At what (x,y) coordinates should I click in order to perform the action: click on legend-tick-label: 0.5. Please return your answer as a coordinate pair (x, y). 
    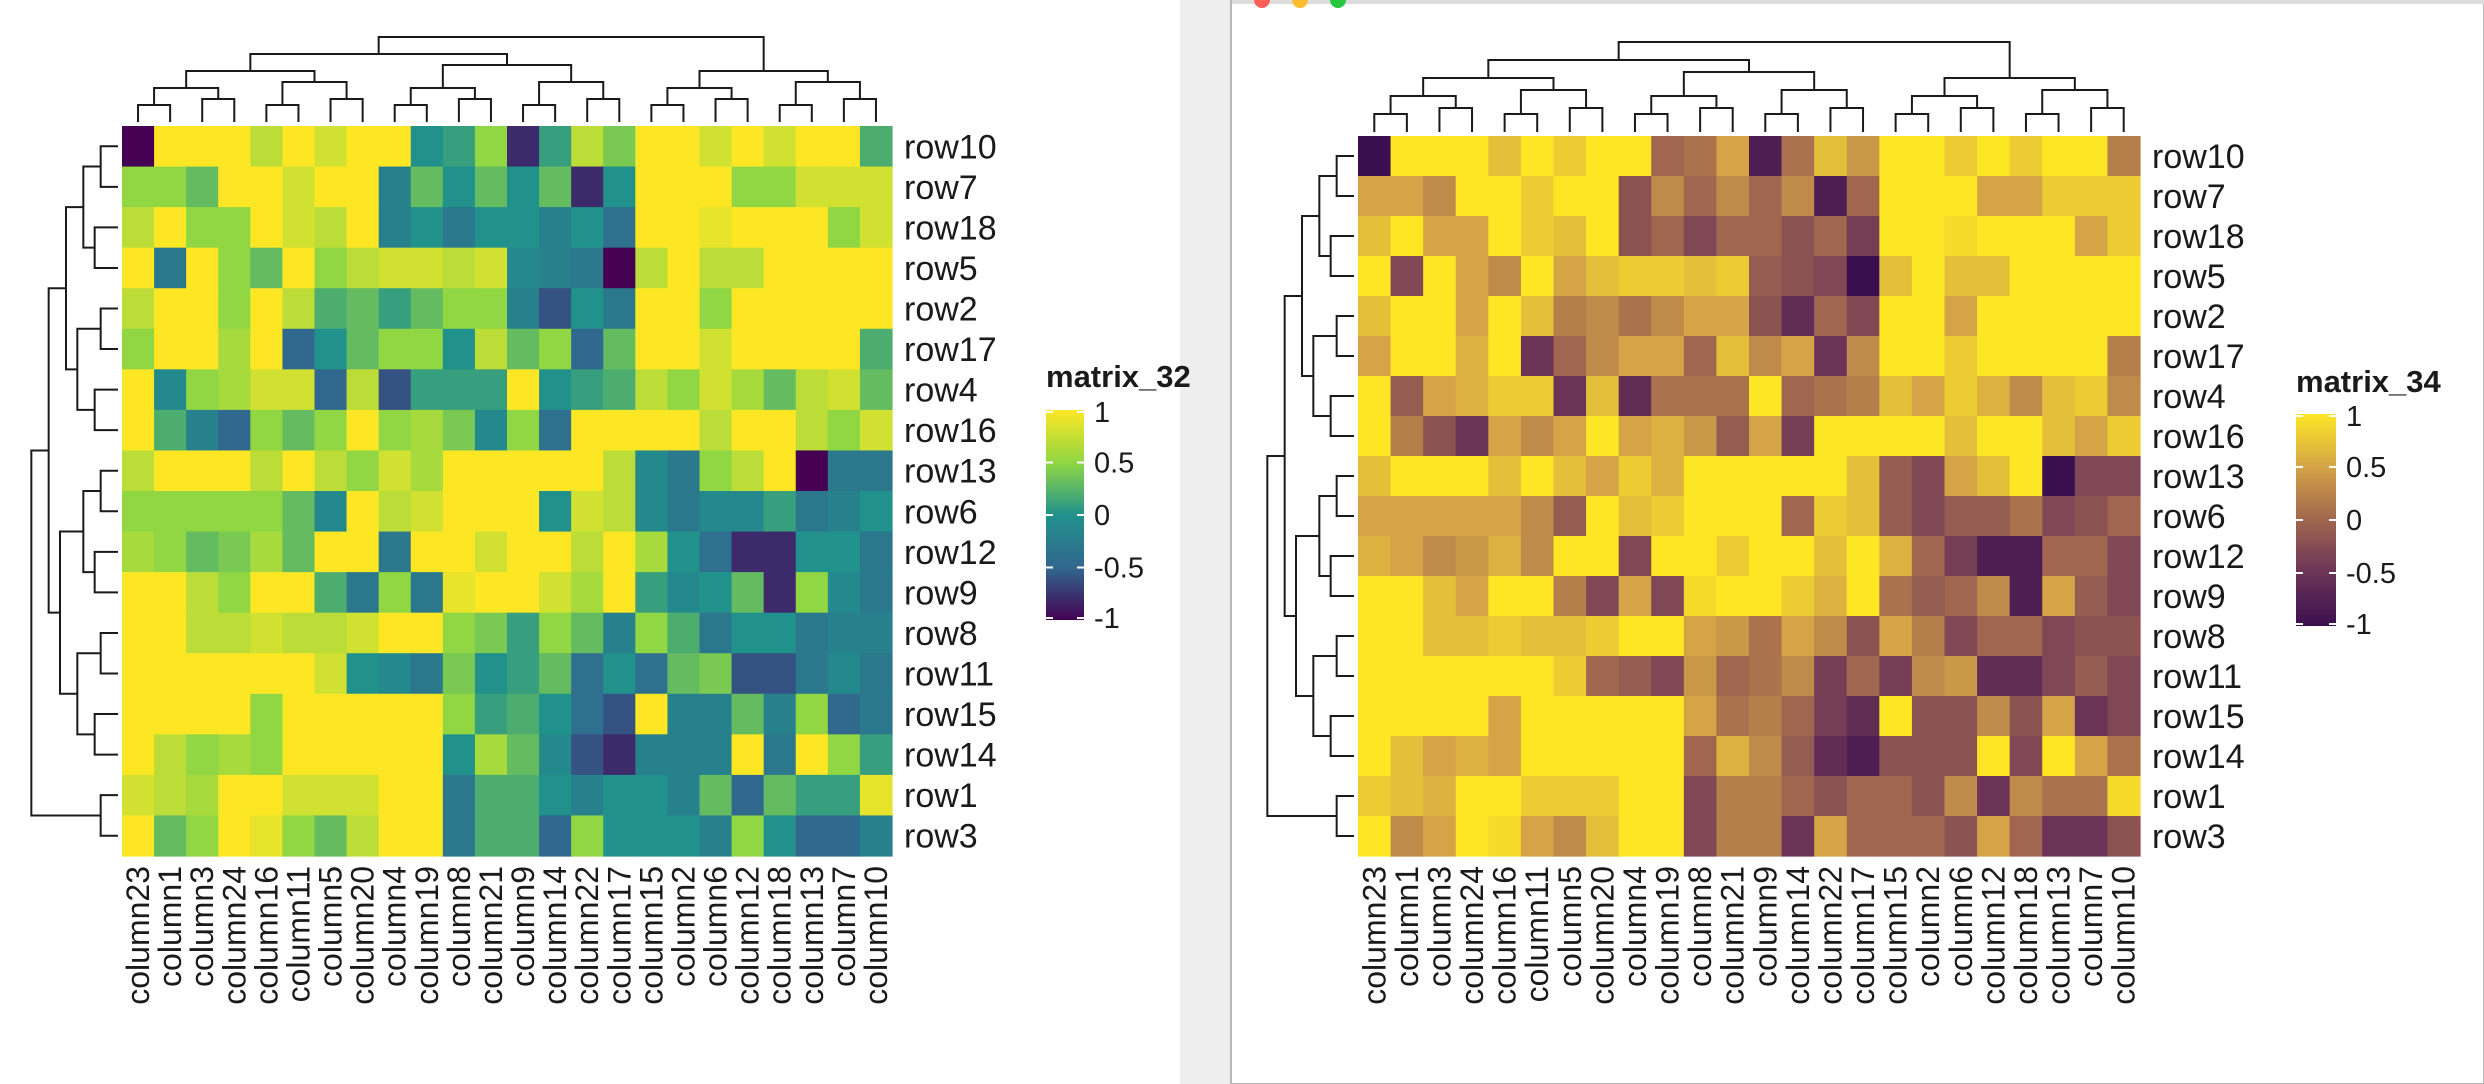
    Looking at the image, I should click on (1114, 464).